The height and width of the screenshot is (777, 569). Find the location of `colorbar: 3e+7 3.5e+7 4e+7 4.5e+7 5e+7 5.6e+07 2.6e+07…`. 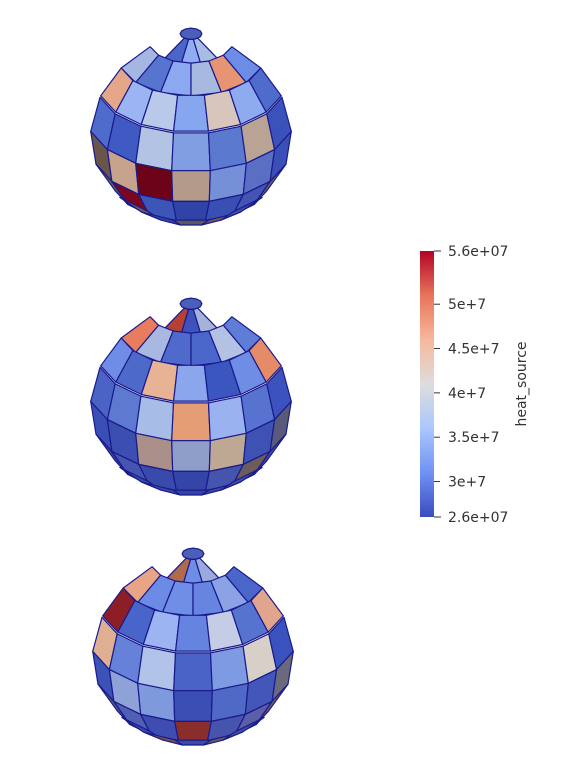

colorbar: 3e+7 3.5e+7 4e+7 4.5e+7 5e+7 5.6e+07 2.6e+07… is located at coordinates (475, 385).